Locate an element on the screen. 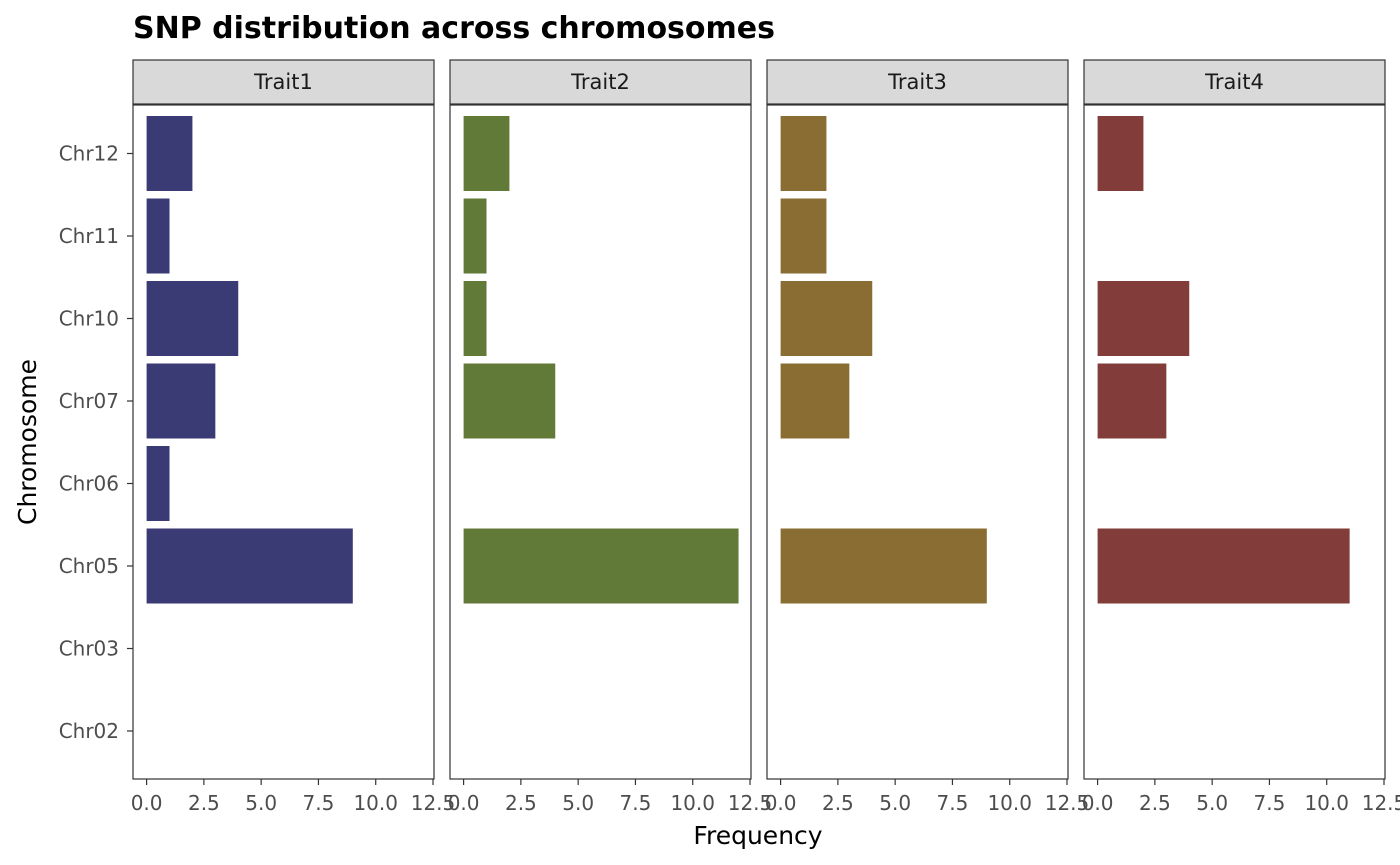  y-axis-title: Chromosome is located at coordinates (27, 442).